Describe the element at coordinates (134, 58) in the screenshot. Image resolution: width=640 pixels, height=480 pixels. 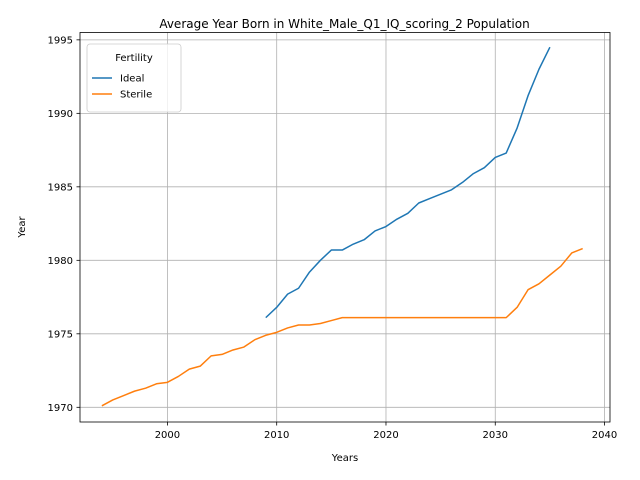
I see `legend-title: Fertility` at that location.